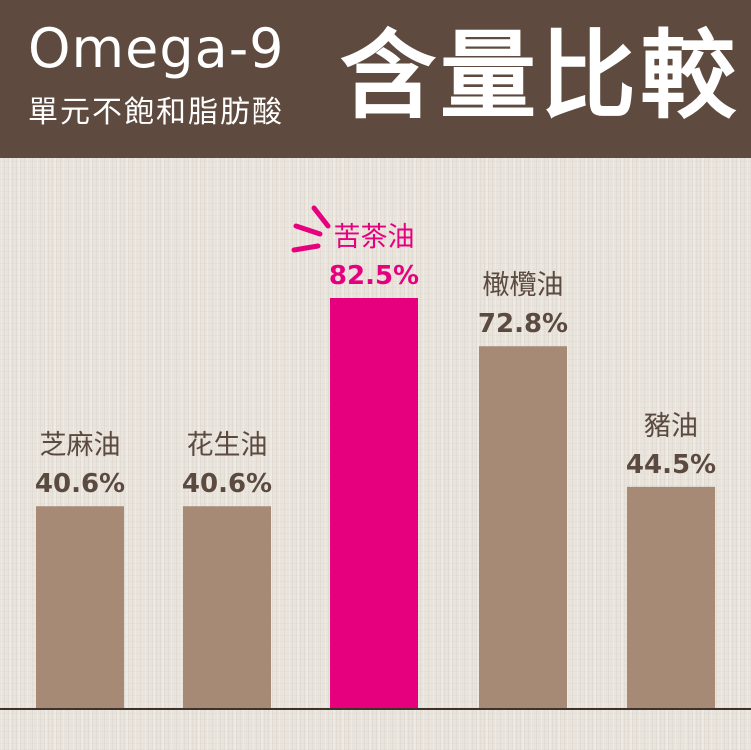  I want to click on category-label: 苦茶油, so click(374, 237).